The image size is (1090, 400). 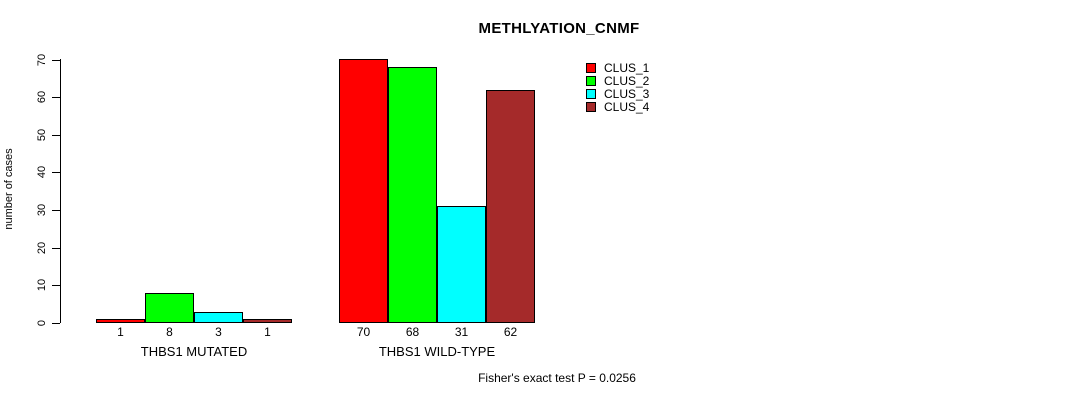 What do you see at coordinates (557, 378) in the screenshot?
I see `fisher-test-annotation: Fisher's exact test P = 0.0256` at bounding box center [557, 378].